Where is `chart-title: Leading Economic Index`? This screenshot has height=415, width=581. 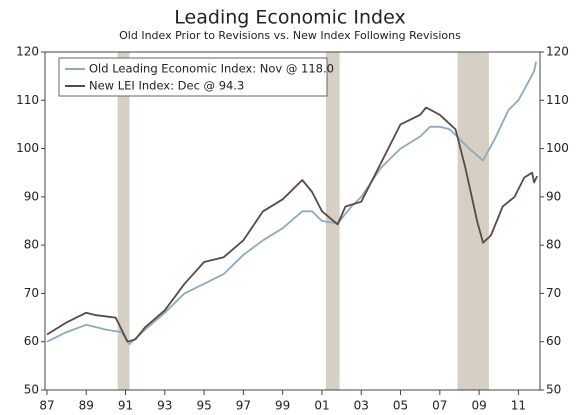 chart-title: Leading Economic Index is located at coordinates (289, 18).